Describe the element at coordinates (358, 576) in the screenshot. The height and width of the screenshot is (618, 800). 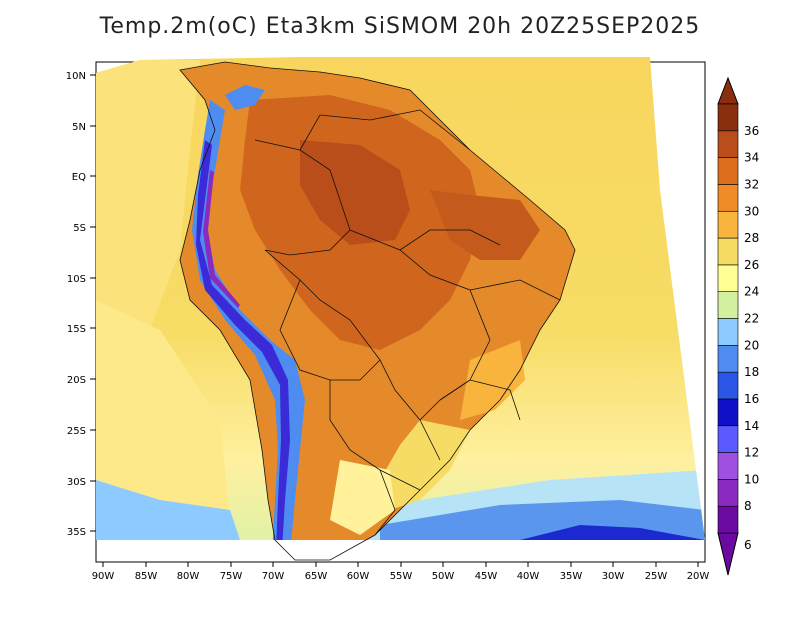
I see `lon-tick-label: 60W` at that location.